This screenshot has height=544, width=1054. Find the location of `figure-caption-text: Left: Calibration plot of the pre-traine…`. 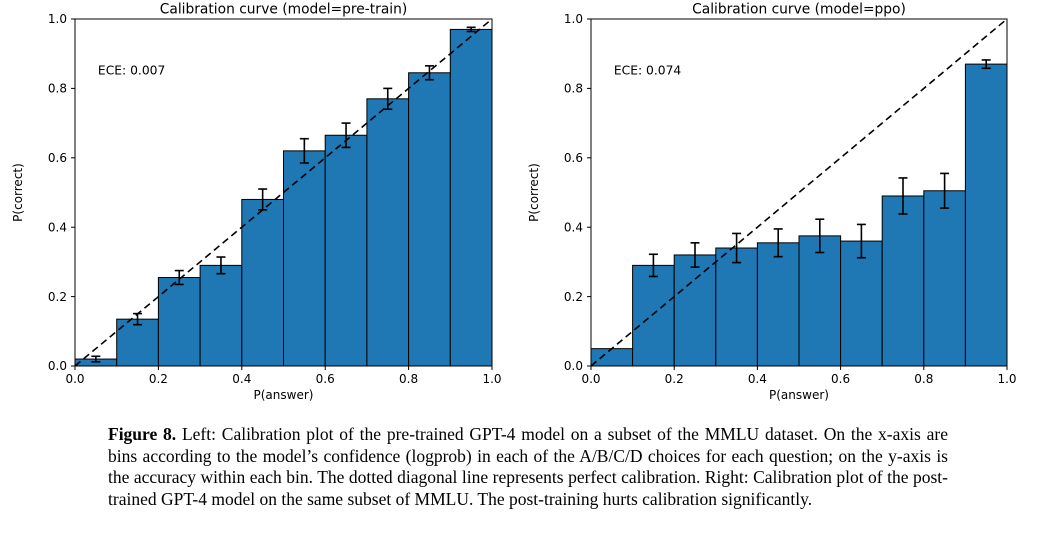

figure-caption-text: Left: Calibration plot of the pre-traine… is located at coordinates (528, 466).